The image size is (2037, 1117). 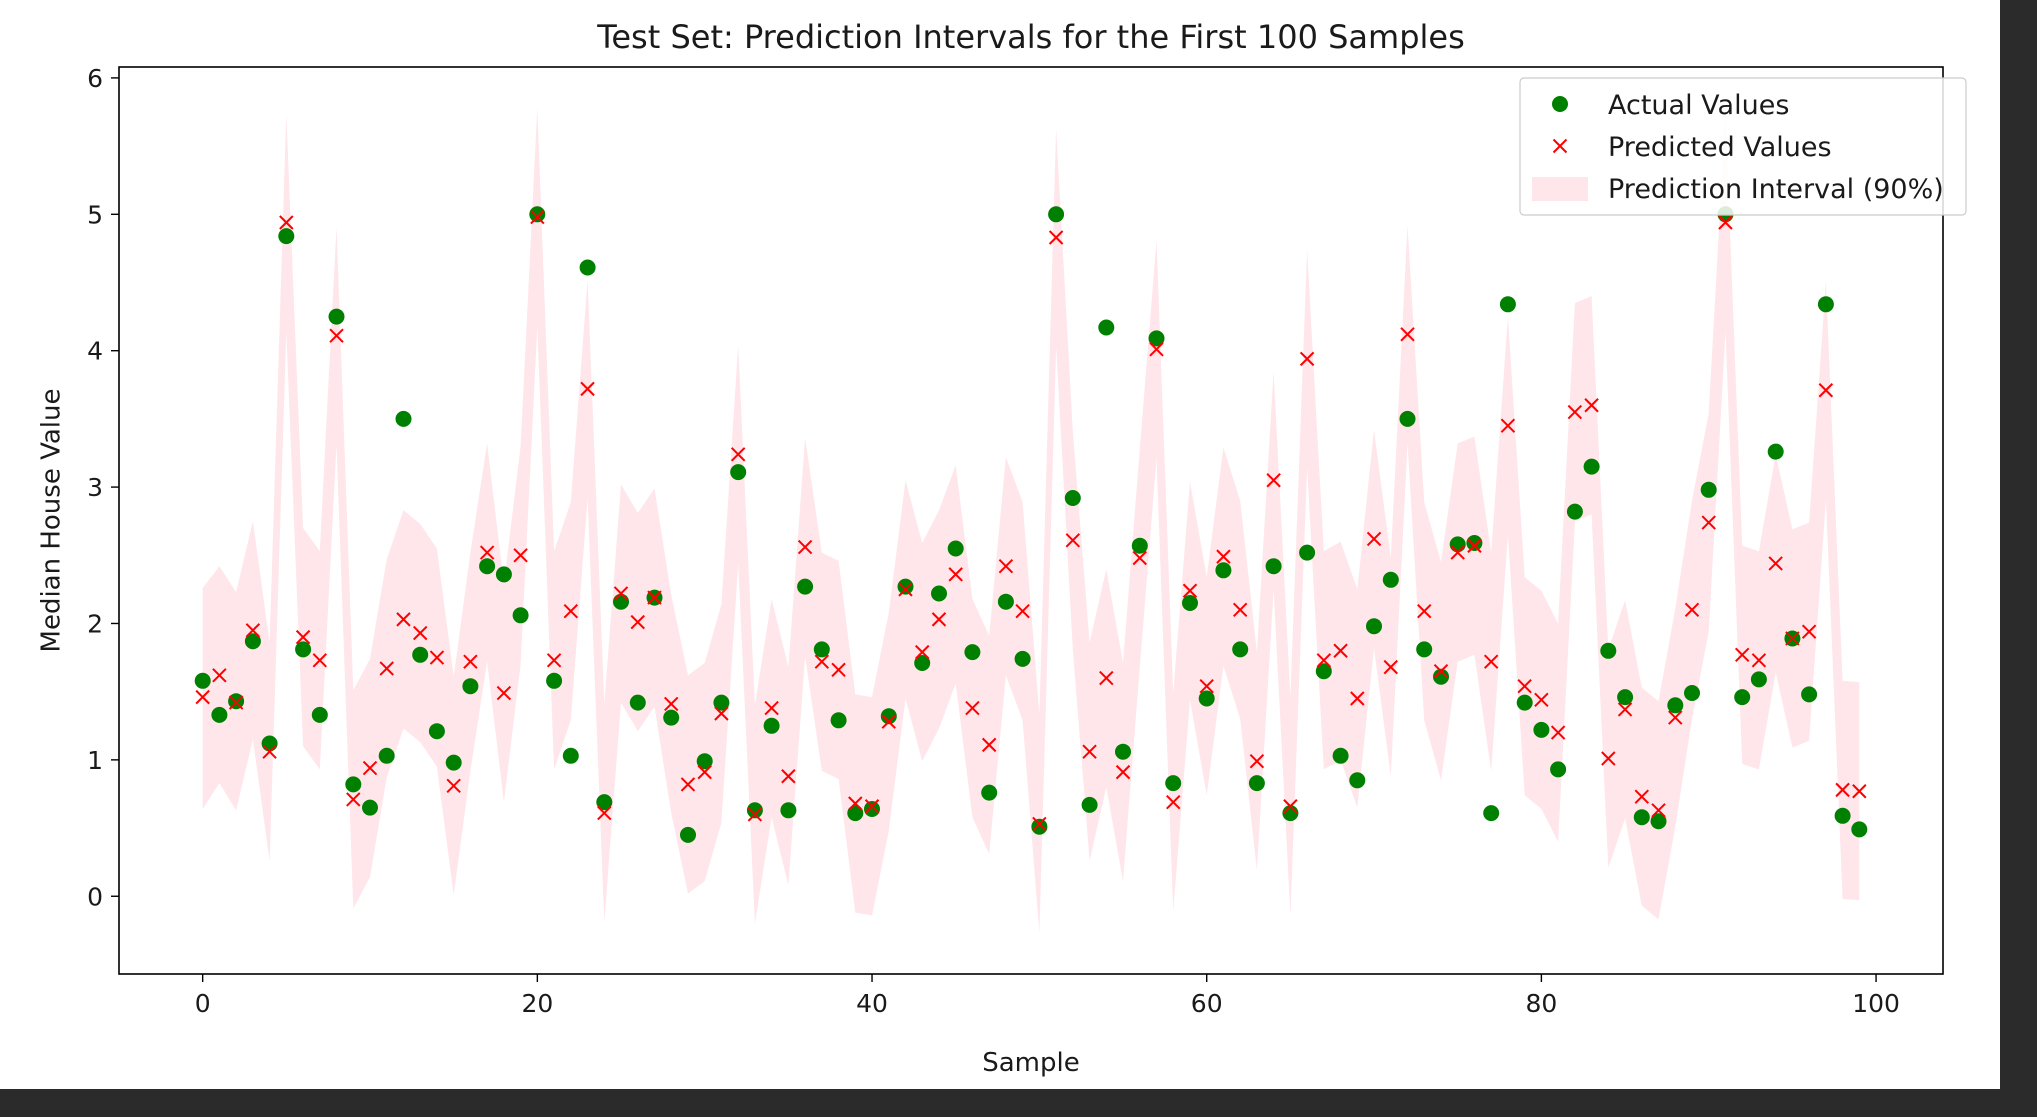 What do you see at coordinates (1047, 996) in the screenshot?
I see `x-ticks: 0 20 40 60 80 100` at bounding box center [1047, 996].